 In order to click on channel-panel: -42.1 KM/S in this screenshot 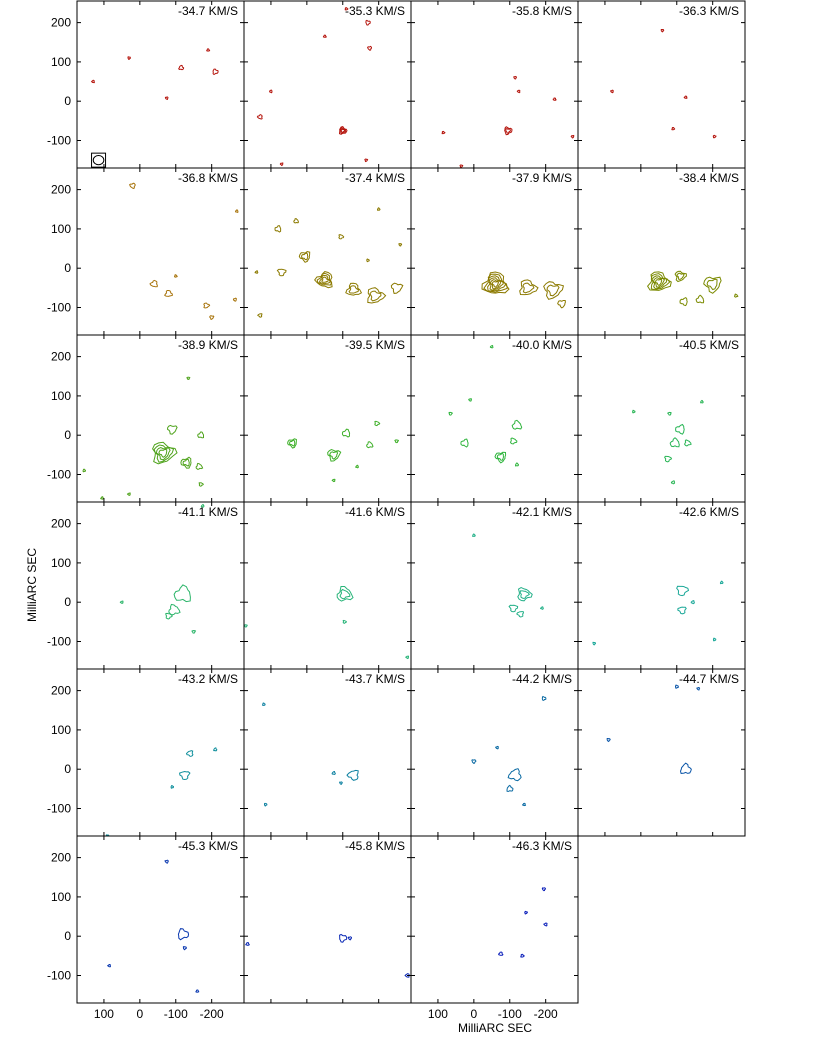, I will do `click(494, 585)`.